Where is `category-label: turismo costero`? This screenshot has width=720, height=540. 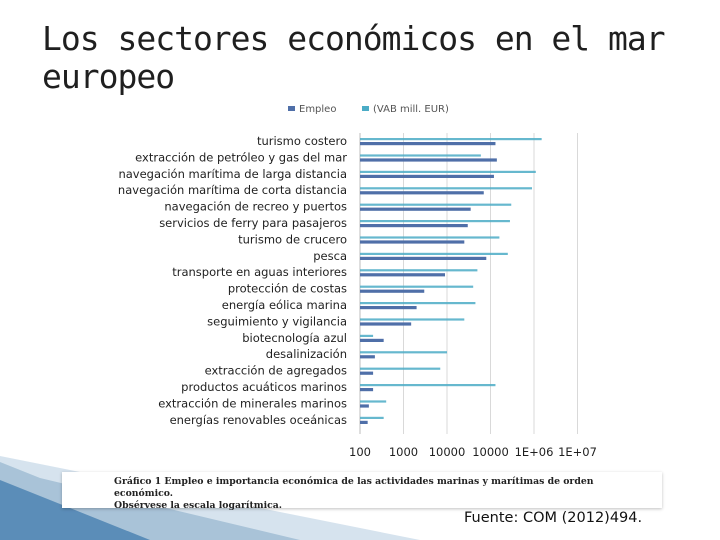 category-label: turismo costero is located at coordinates (302, 141).